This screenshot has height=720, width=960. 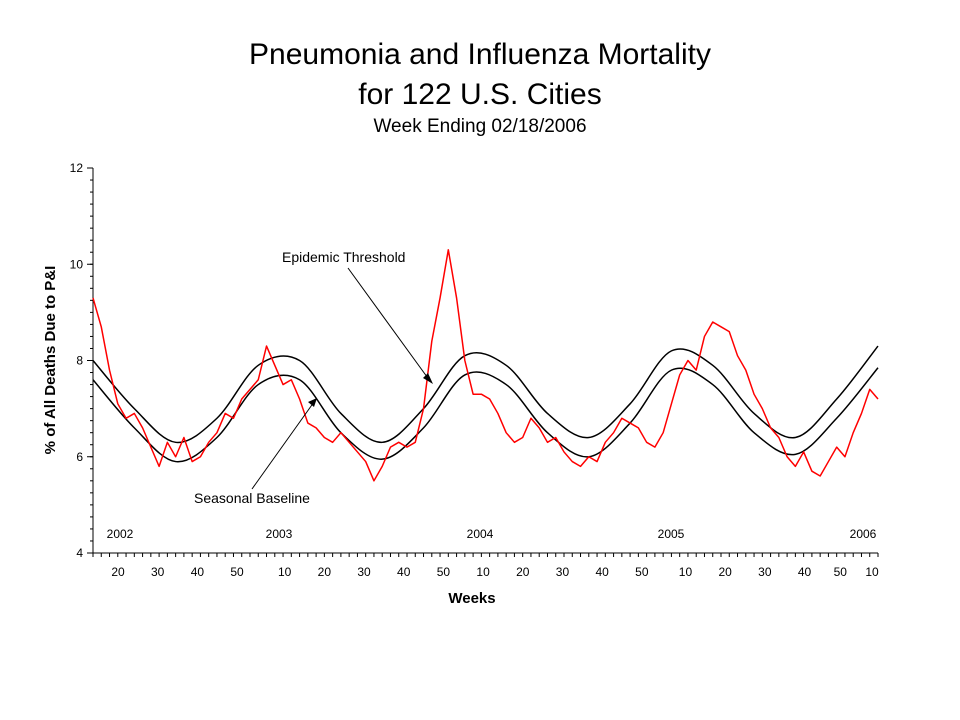 I want to click on epidemic-threshold-arrow, so click(x=389, y=324).